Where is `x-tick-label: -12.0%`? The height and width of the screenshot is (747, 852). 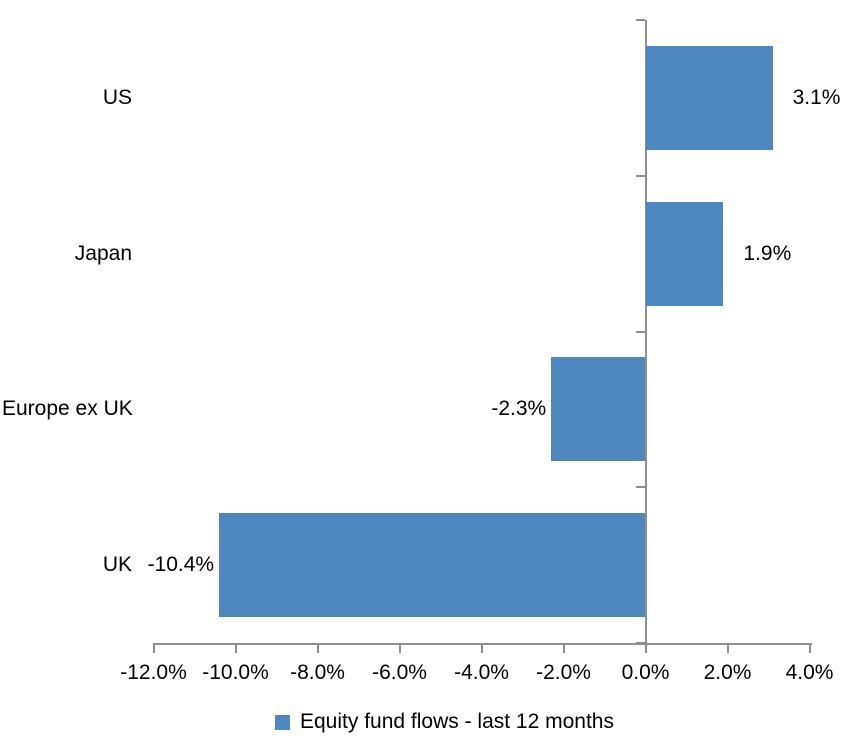 x-tick-label: -12.0% is located at coordinates (153, 672).